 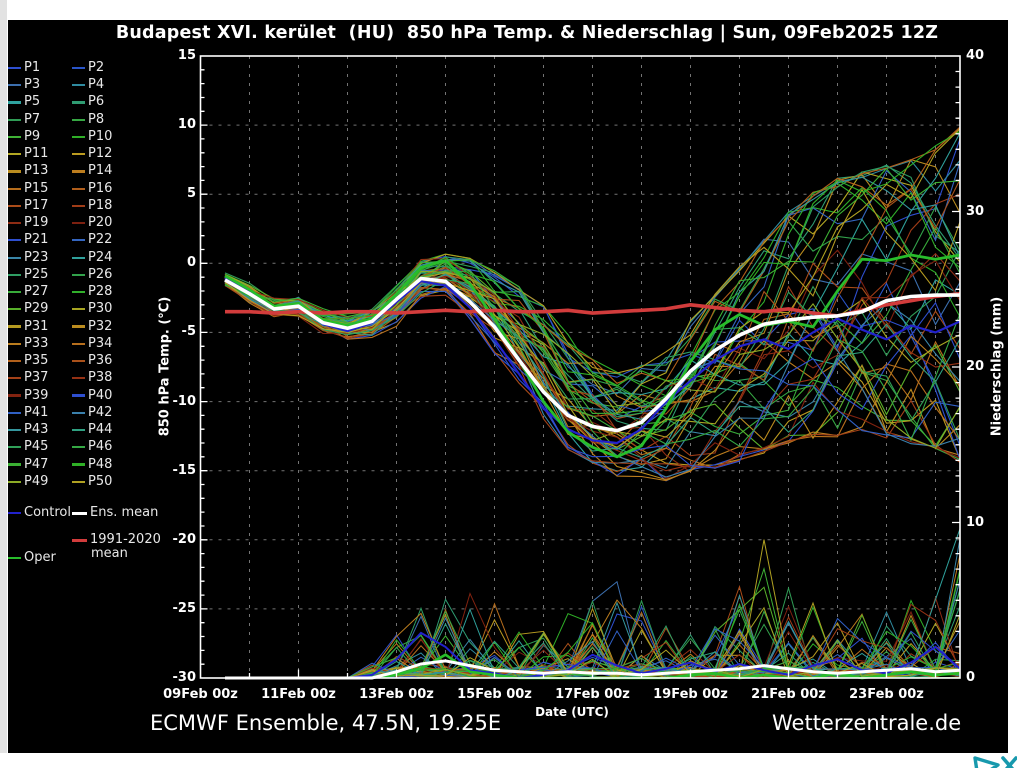 What do you see at coordinates (78, 343) in the screenshot?
I see `legend-item-p34-swatch` at bounding box center [78, 343].